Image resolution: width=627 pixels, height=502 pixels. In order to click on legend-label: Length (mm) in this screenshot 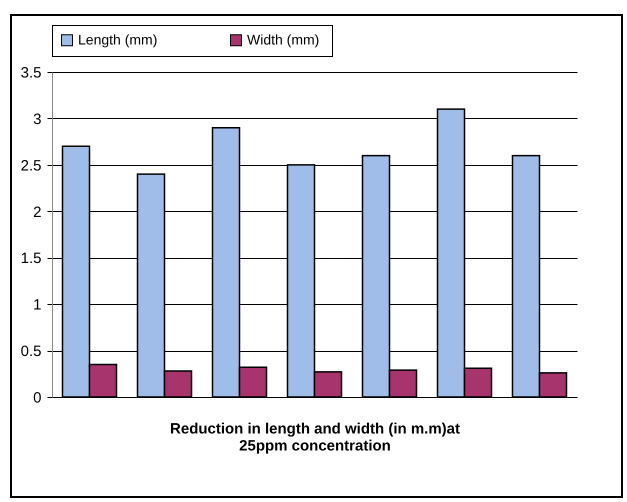, I will do `click(118, 39)`.